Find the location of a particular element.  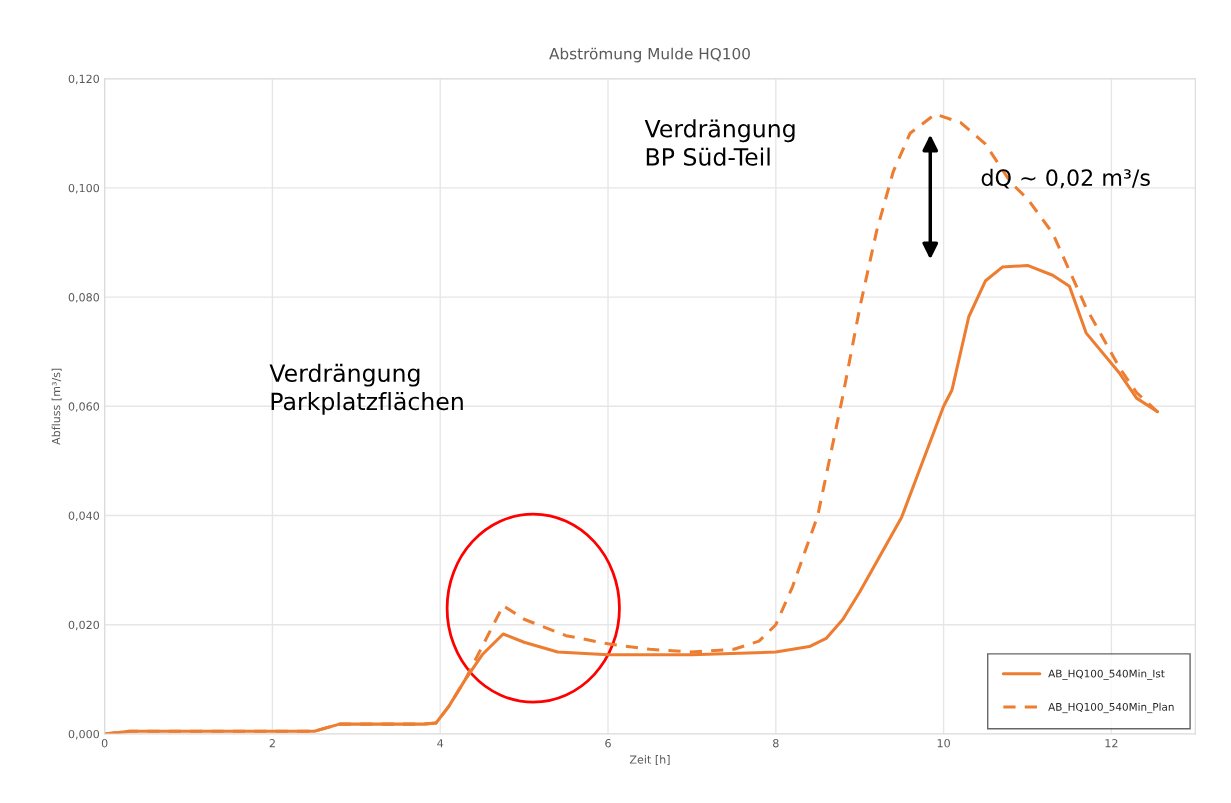

y-tick-label: 0,120 is located at coordinates (84, 79).